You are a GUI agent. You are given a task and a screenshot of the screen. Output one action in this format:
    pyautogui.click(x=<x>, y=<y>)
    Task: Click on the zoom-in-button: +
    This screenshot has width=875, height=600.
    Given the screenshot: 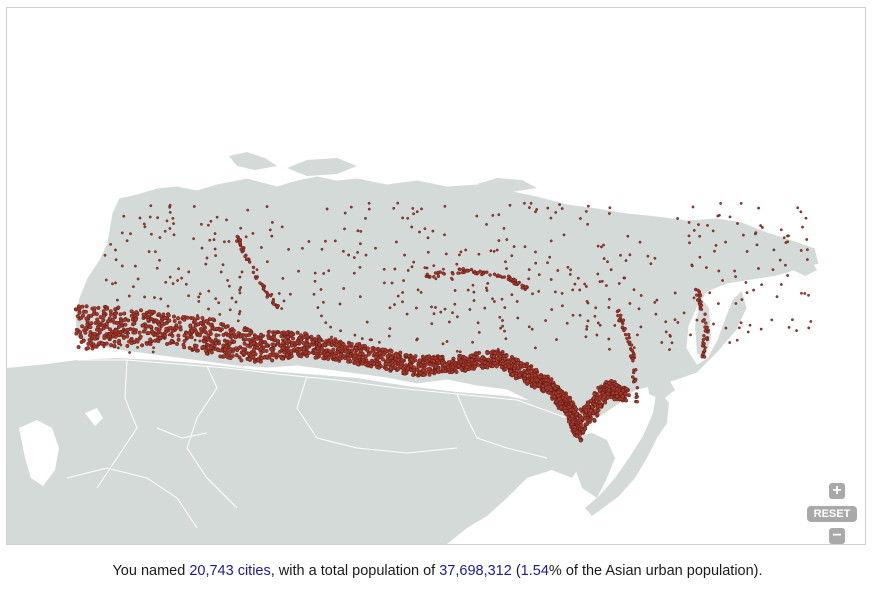 What is the action you would take?
    pyautogui.click(x=837, y=491)
    